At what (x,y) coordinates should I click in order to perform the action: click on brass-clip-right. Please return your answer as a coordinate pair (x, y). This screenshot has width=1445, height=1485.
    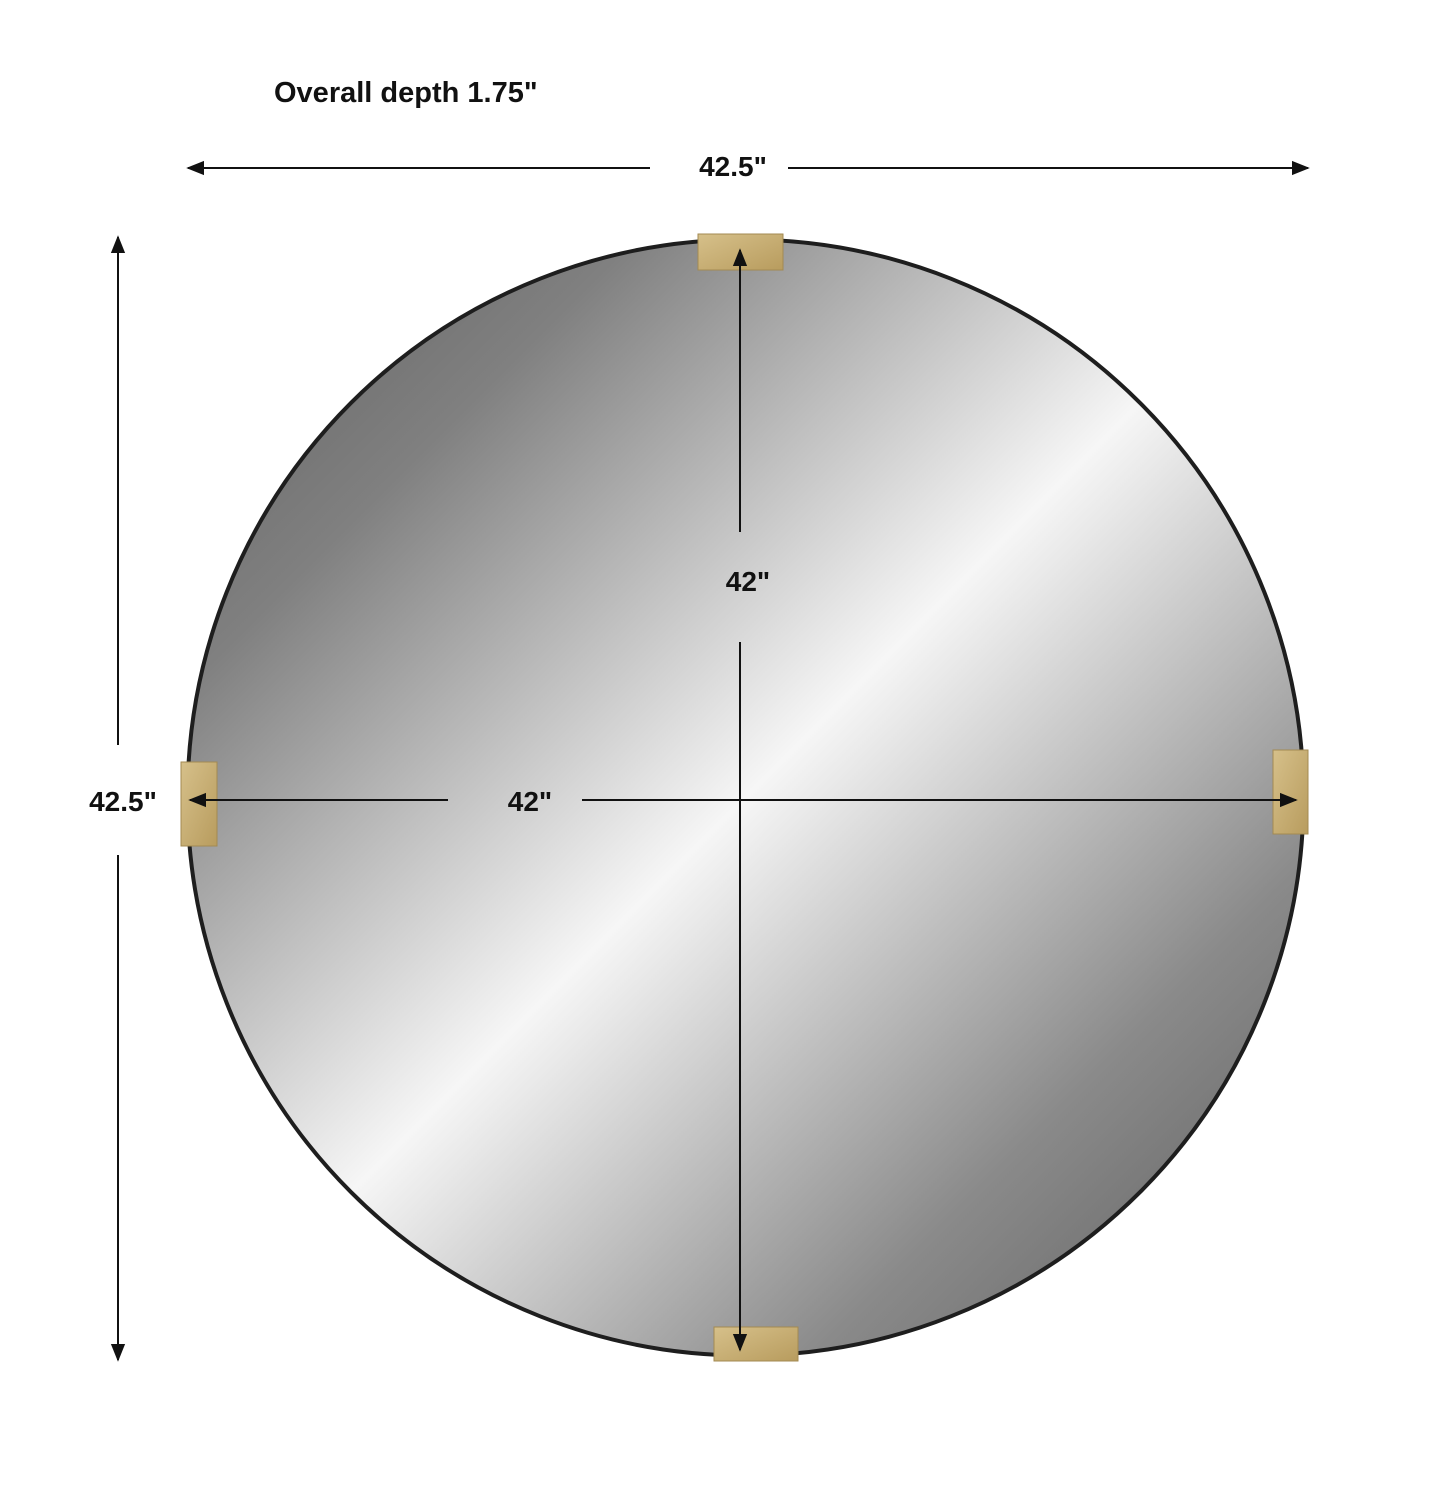
    Looking at the image, I should click on (1290, 792).